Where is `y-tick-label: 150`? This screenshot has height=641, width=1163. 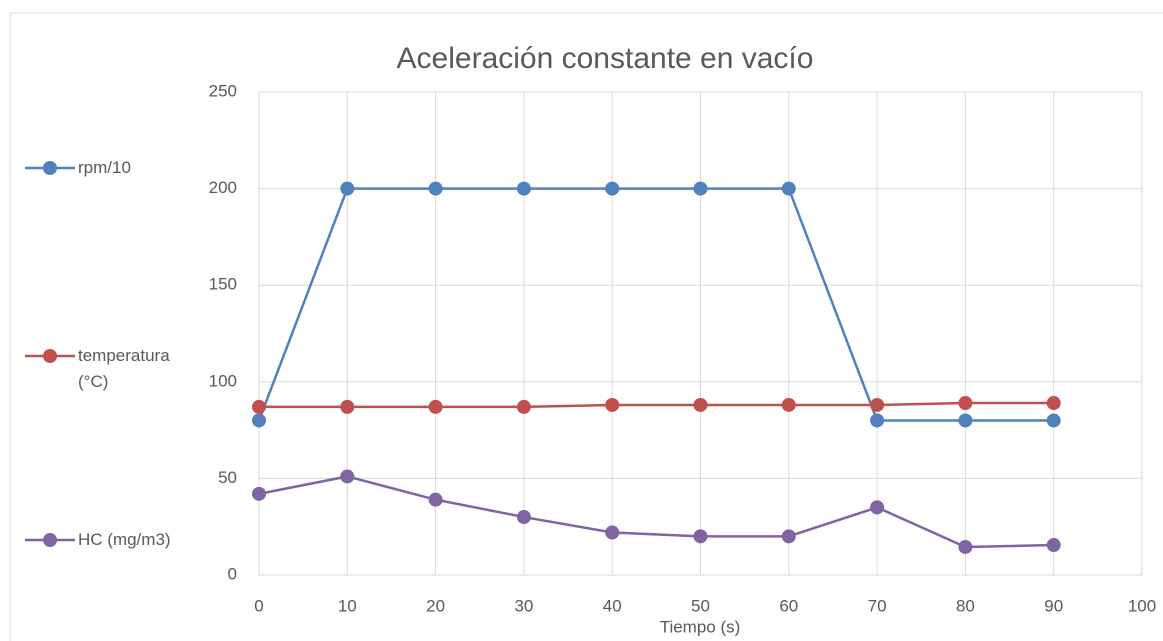
y-tick-label: 150 is located at coordinates (223, 284).